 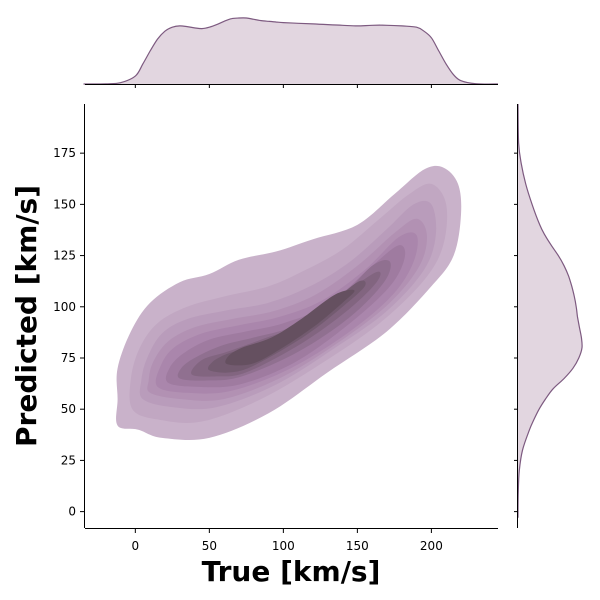 What do you see at coordinates (68, 409) in the screenshot?
I see `y-tick-label: 50` at bounding box center [68, 409].